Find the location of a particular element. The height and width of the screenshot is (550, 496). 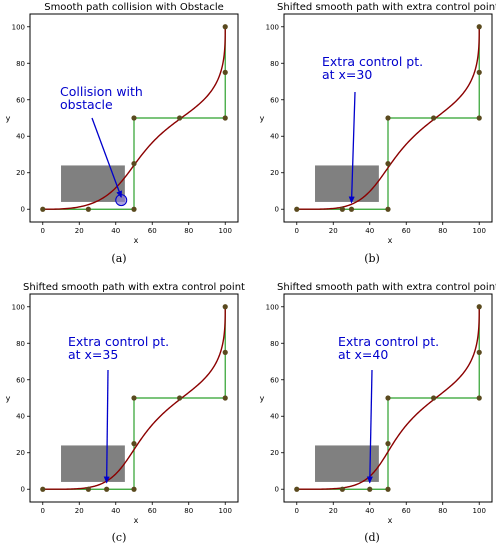

subfigure-label-d: (d) is located at coordinates (372, 537).